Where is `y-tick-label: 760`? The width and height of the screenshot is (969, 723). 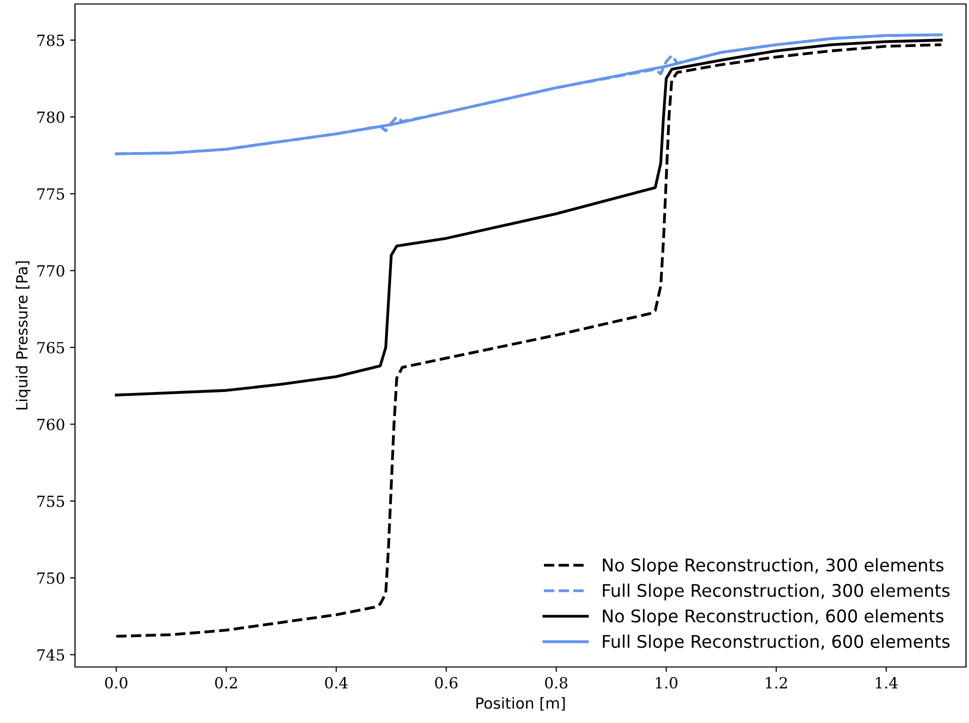
y-tick-label: 760 is located at coordinates (50, 424).